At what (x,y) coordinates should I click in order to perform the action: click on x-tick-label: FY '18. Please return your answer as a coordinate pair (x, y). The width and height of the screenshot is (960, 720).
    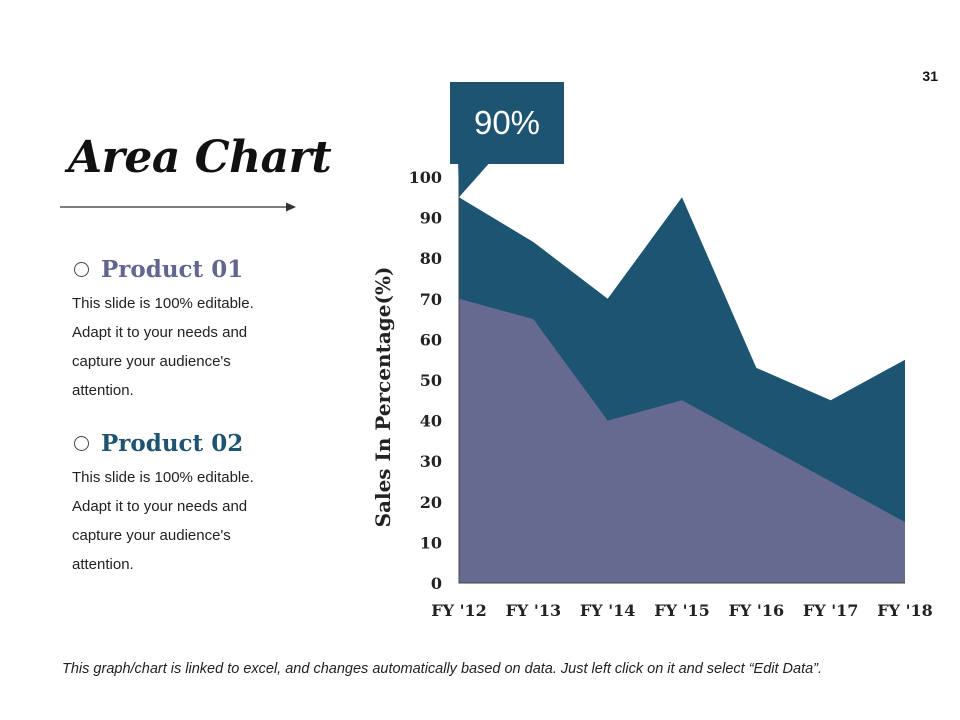
    Looking at the image, I should click on (905, 610).